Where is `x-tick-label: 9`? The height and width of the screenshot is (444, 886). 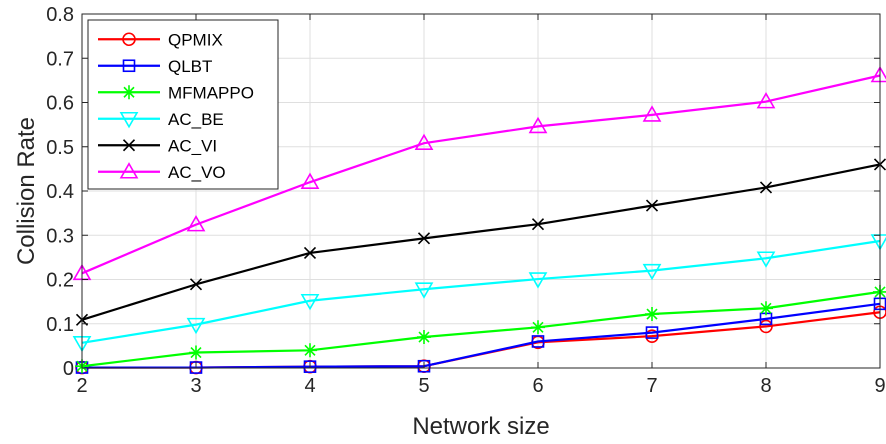
x-tick-label: 9 is located at coordinates (879, 386).